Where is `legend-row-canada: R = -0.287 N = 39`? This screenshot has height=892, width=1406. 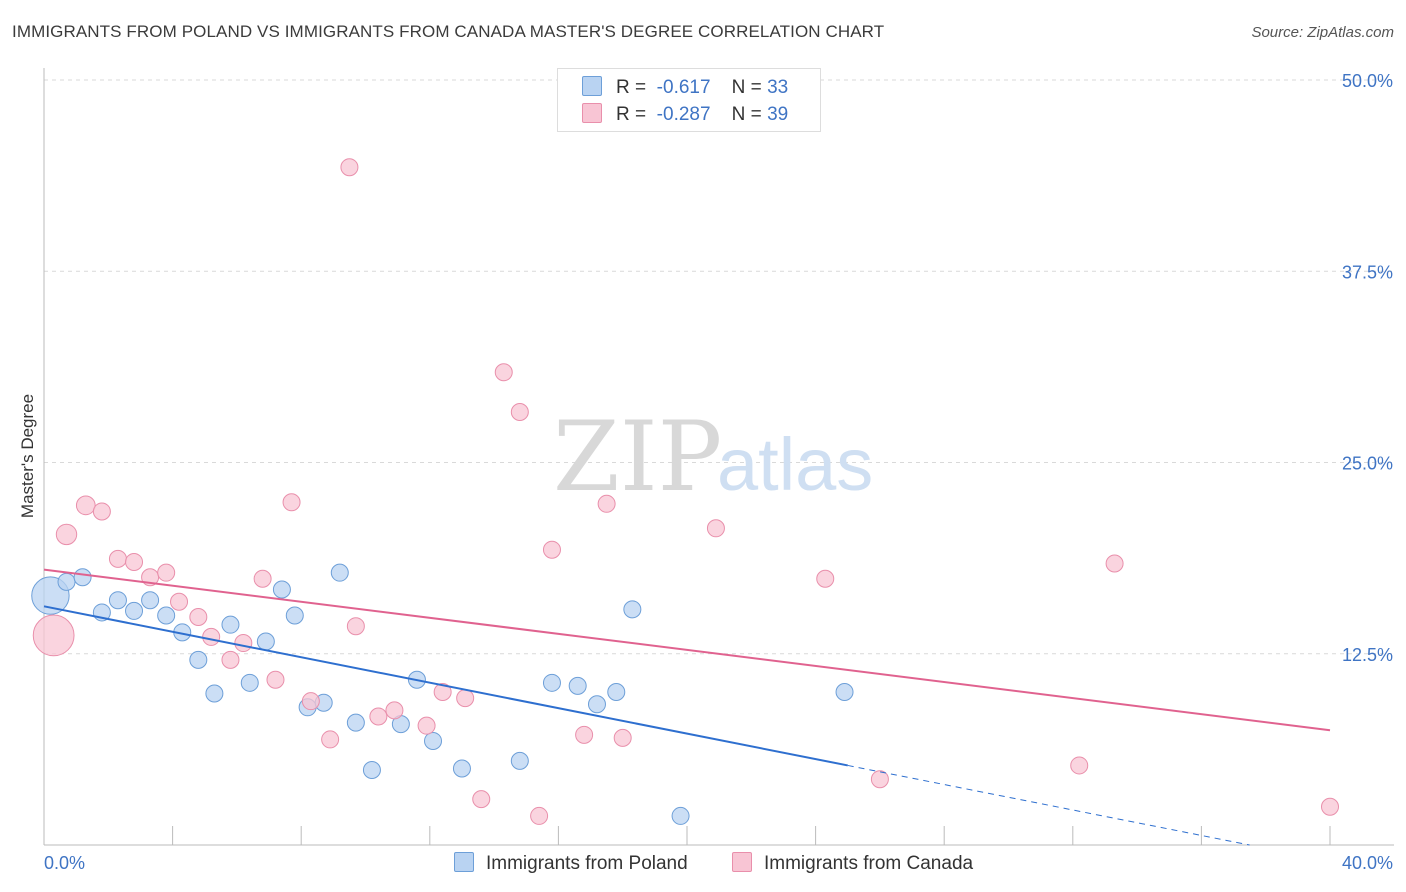 legend-row-canada: R = -0.287 N = 39 is located at coordinates (685, 115).